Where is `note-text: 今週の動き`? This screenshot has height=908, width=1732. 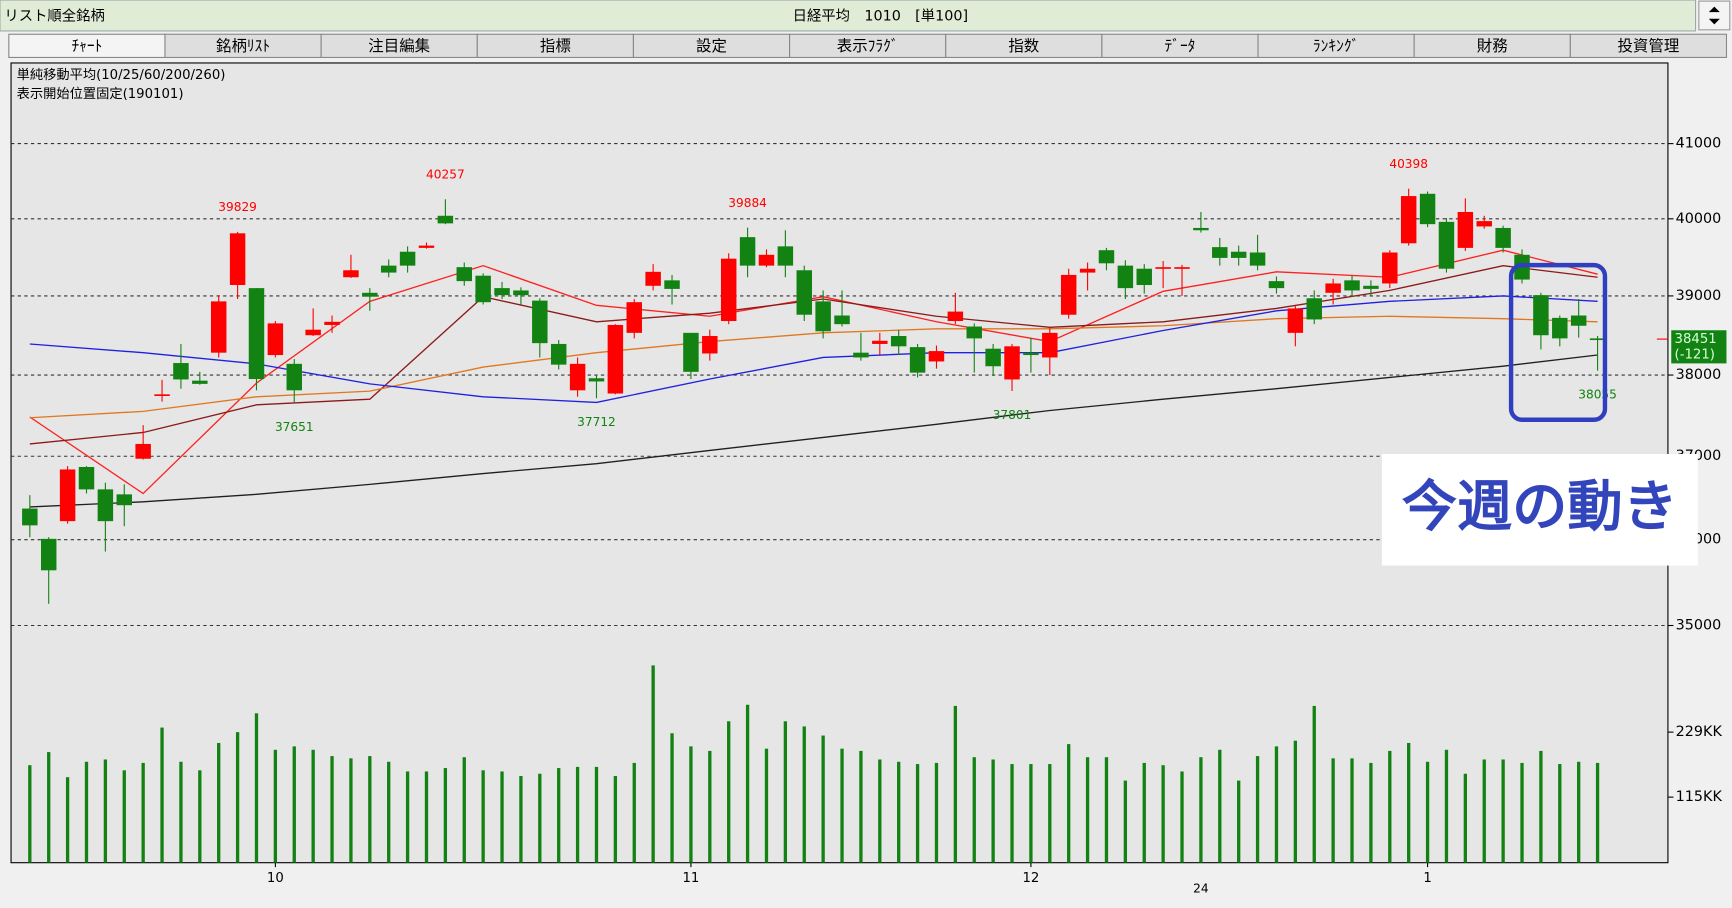 note-text: 今週の動き is located at coordinates (1540, 507).